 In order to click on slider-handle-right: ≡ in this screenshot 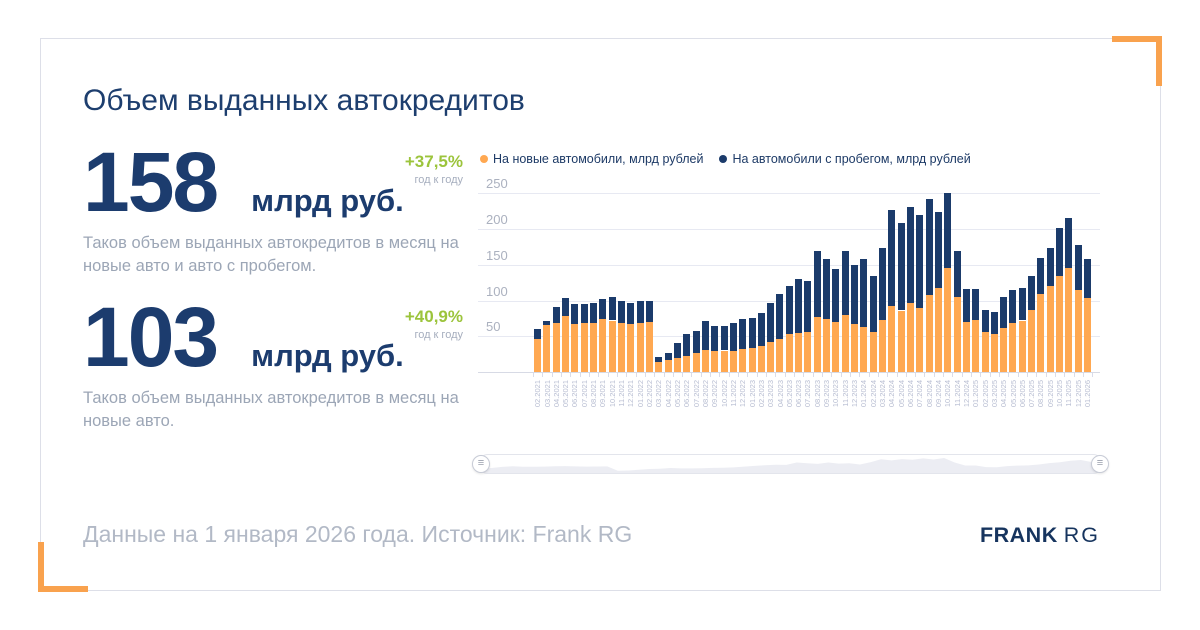, I will do `click(1100, 464)`.